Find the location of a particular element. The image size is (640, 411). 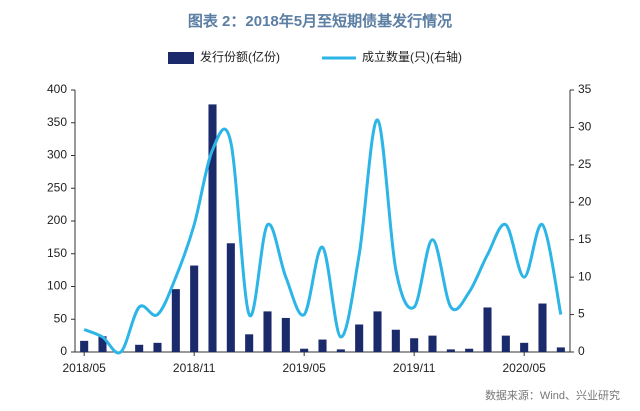

source: 数据来源：Wind、兴业研究 is located at coordinates (552, 395).